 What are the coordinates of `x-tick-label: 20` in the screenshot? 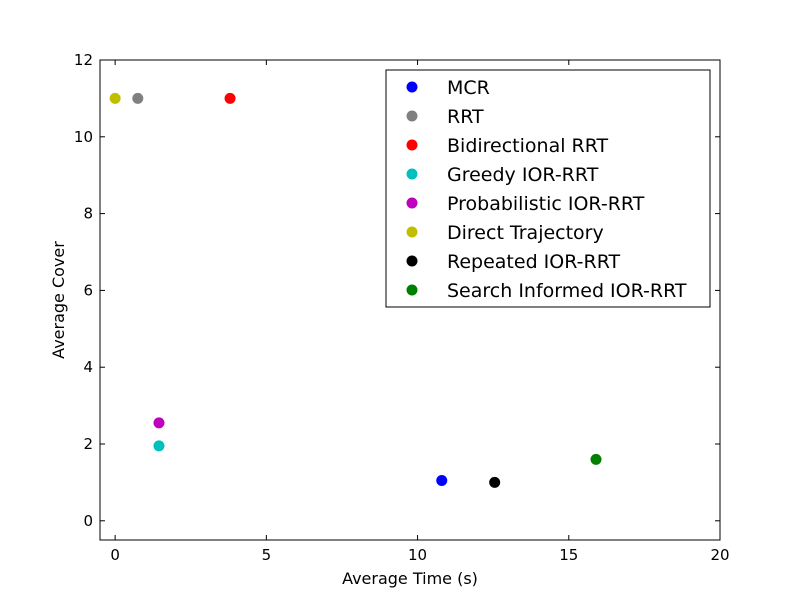 It's located at (719, 555).